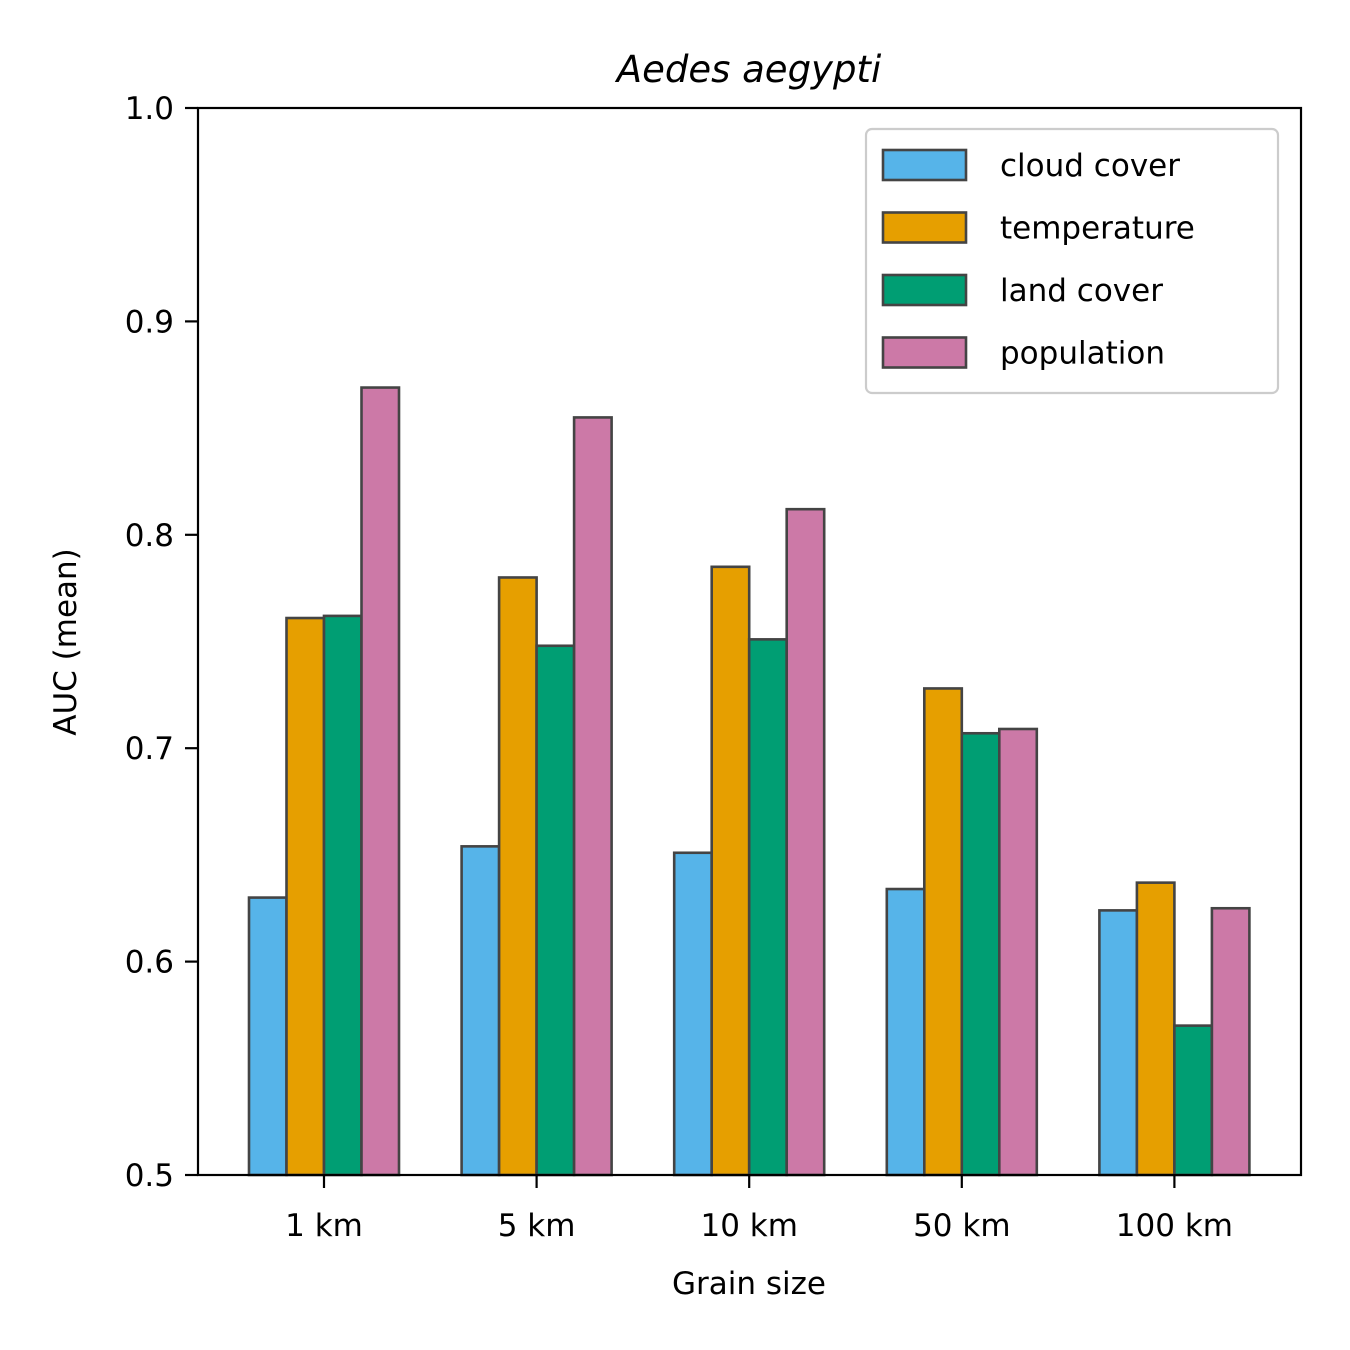 The image size is (1350, 1350). What do you see at coordinates (267, 1036) in the screenshot?
I see `bar-cloud-cover-1km` at bounding box center [267, 1036].